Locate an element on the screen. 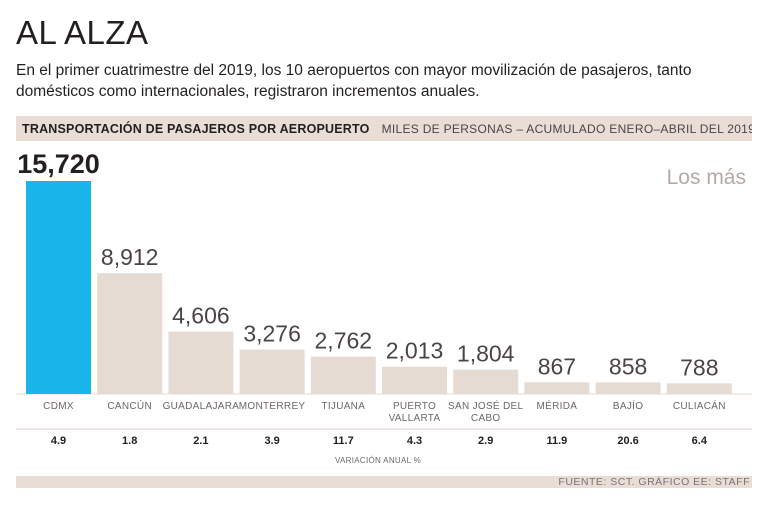 Image resolution: width=768 pixels, height=512 pixels. category-label: VALLARTA is located at coordinates (415, 418).